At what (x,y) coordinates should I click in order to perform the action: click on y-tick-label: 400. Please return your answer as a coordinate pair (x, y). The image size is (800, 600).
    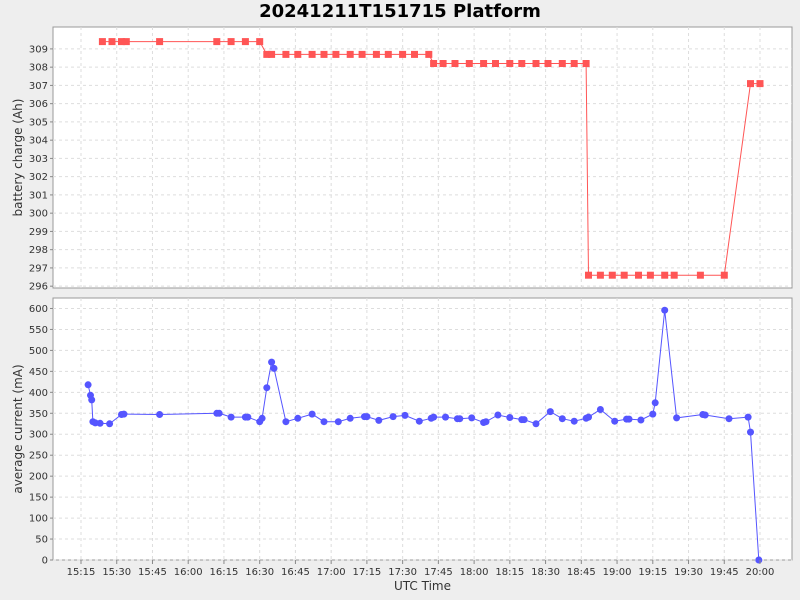
    Looking at the image, I should click on (38, 393).